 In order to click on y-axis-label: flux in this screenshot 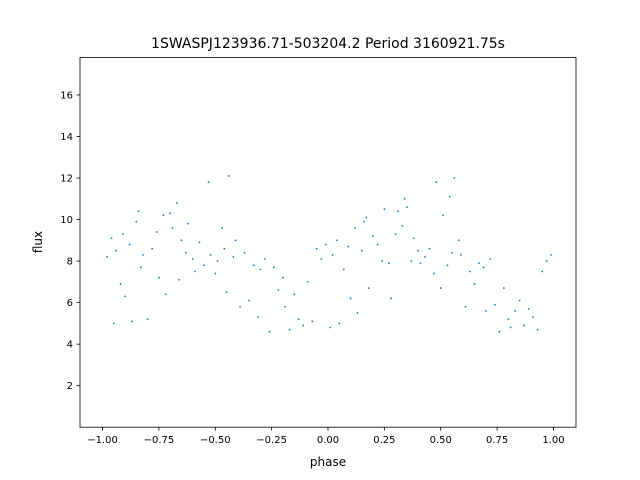, I will do `click(38, 242)`.